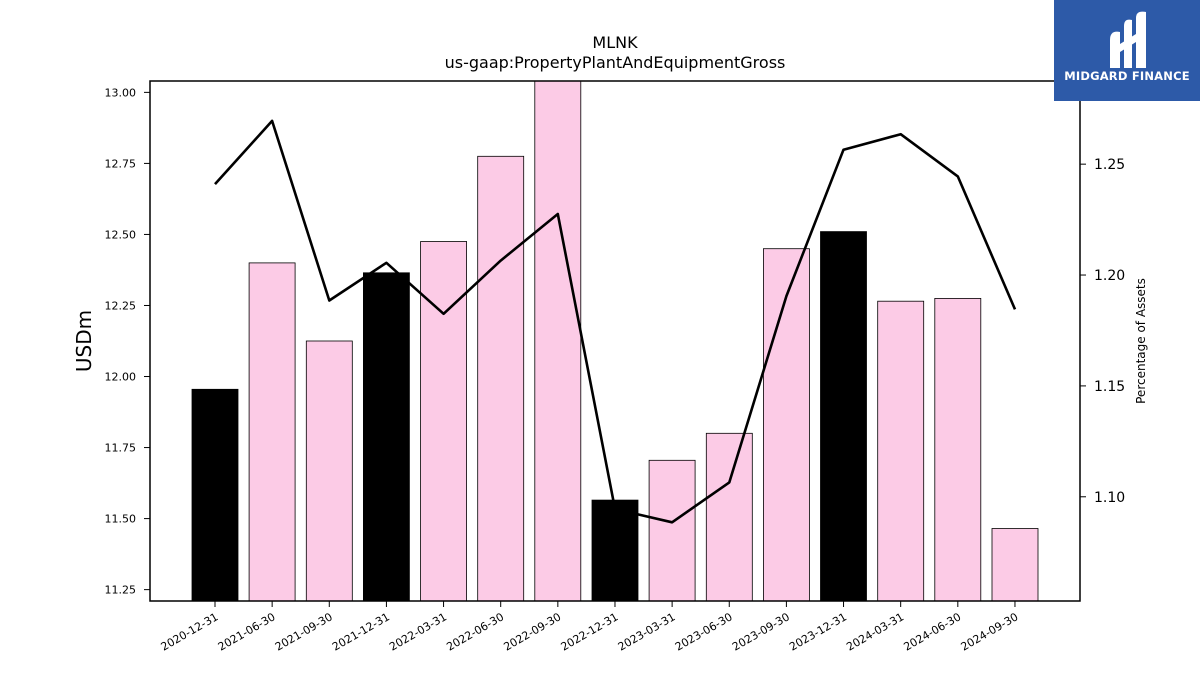  I want to click on y-tick-label: 12.25, so click(121, 305).